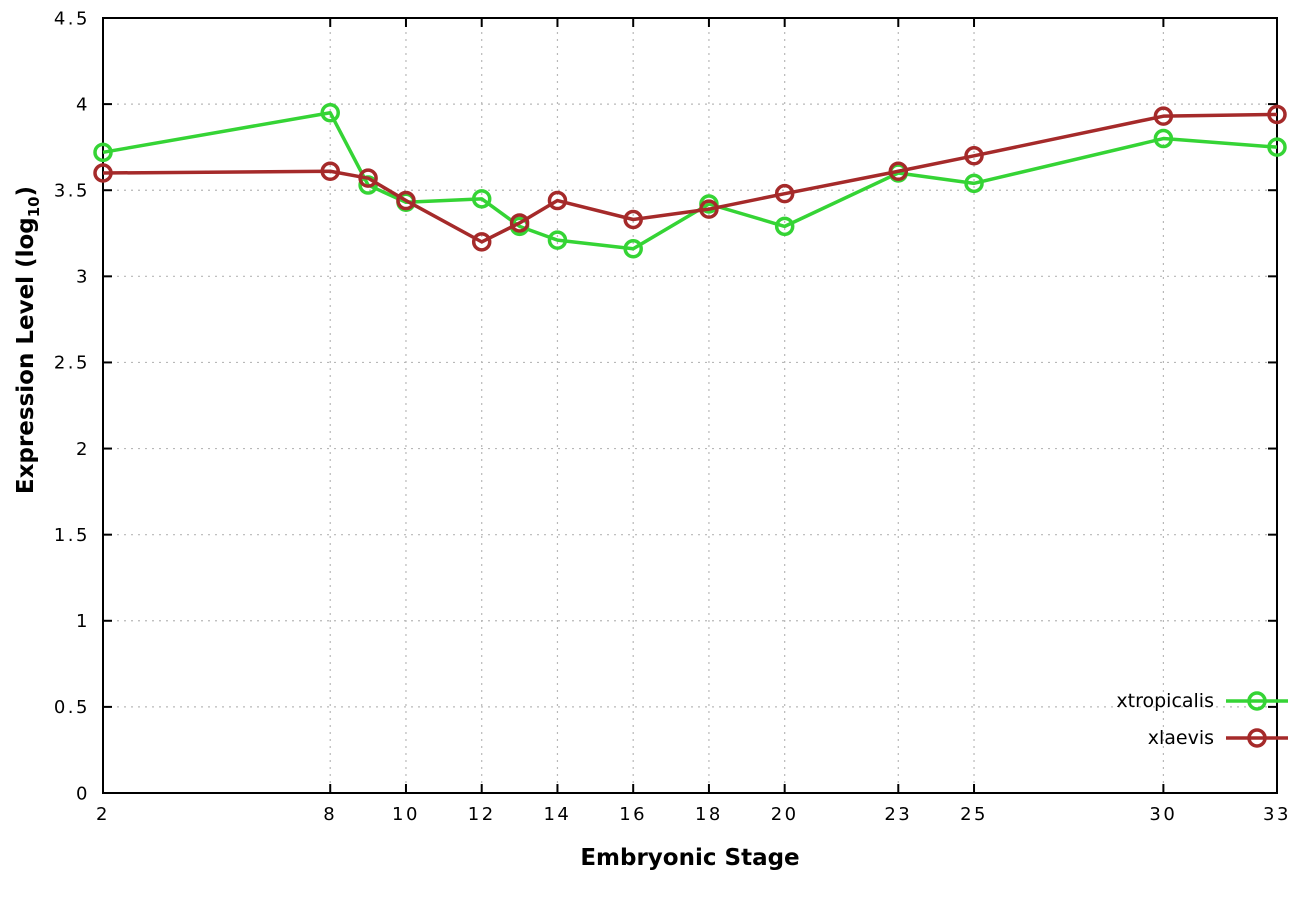  I want to click on legend-entry-xtropicalis: xtropicalis, so click(1203, 700).